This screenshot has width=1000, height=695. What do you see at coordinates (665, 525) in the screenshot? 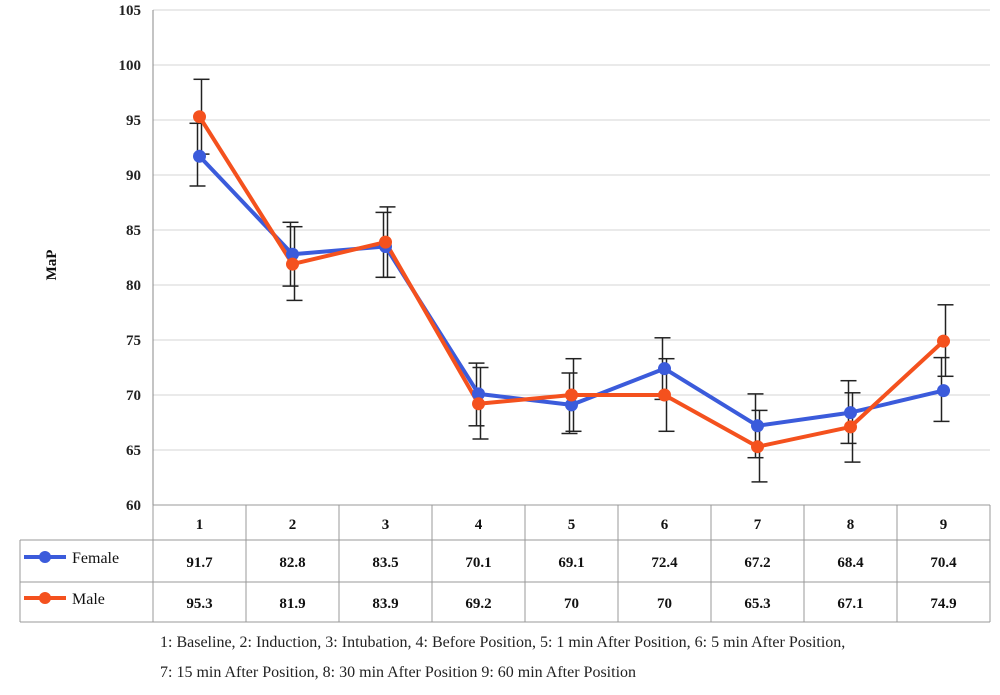
I see `x-tick-label: 6` at bounding box center [665, 525].